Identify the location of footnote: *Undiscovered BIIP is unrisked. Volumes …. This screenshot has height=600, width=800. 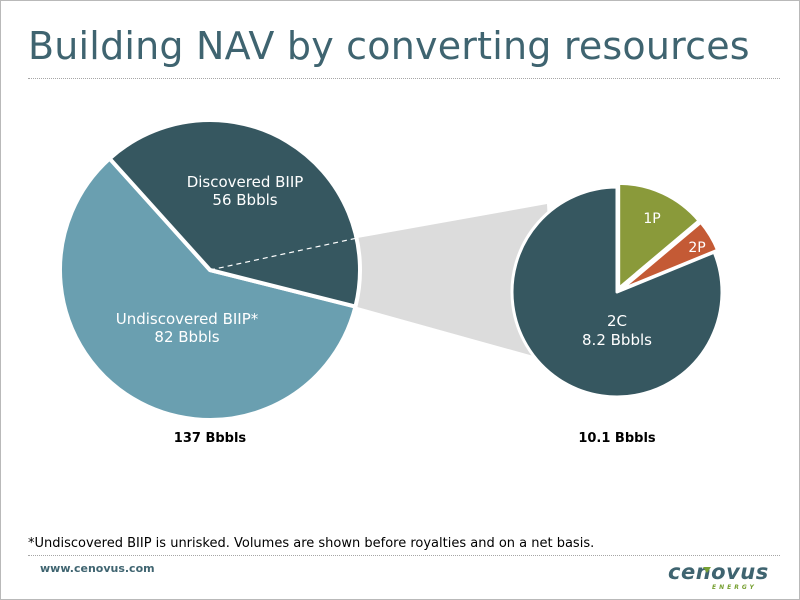
(311, 543).